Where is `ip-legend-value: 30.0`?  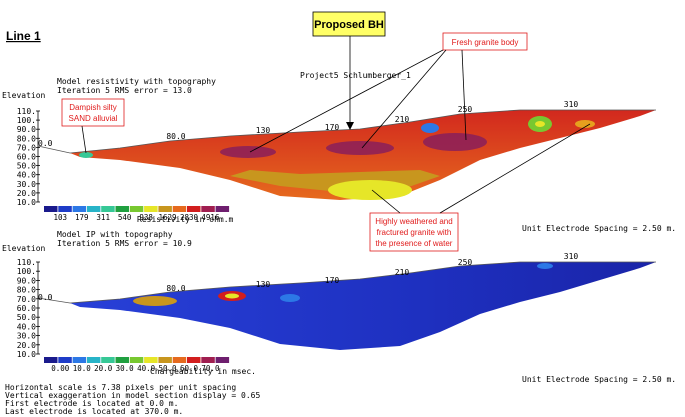
ip-legend-value: 30.0 is located at coordinates (125, 368).